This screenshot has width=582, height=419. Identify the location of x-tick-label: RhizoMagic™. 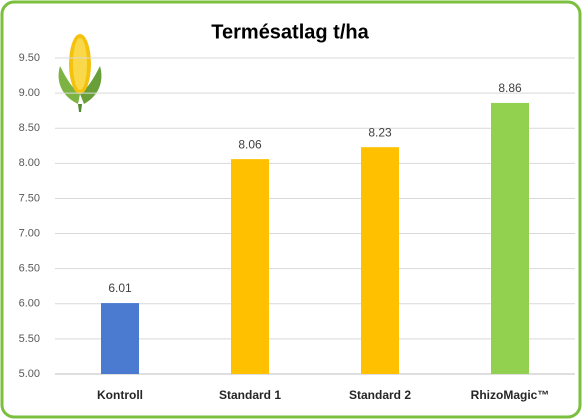
(510, 395).